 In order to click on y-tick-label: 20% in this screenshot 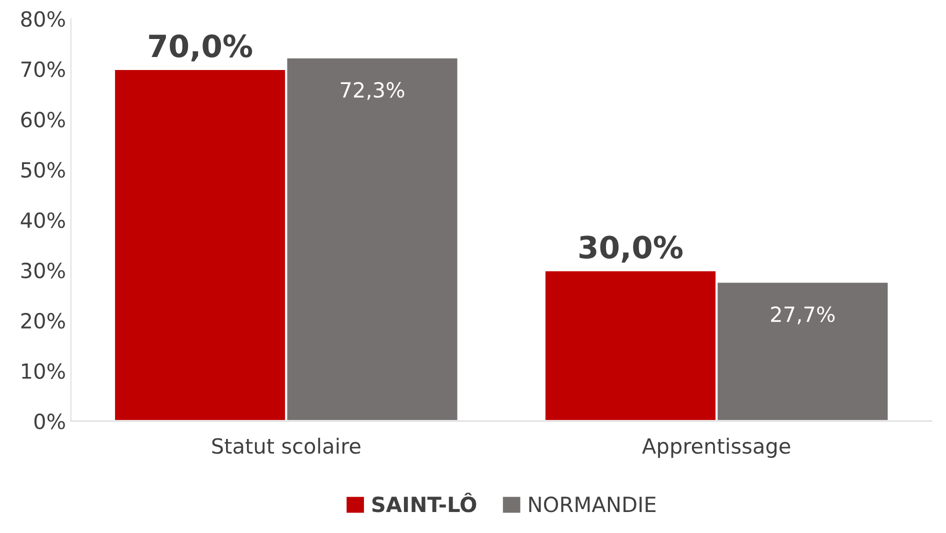, I will do `click(43, 320)`.